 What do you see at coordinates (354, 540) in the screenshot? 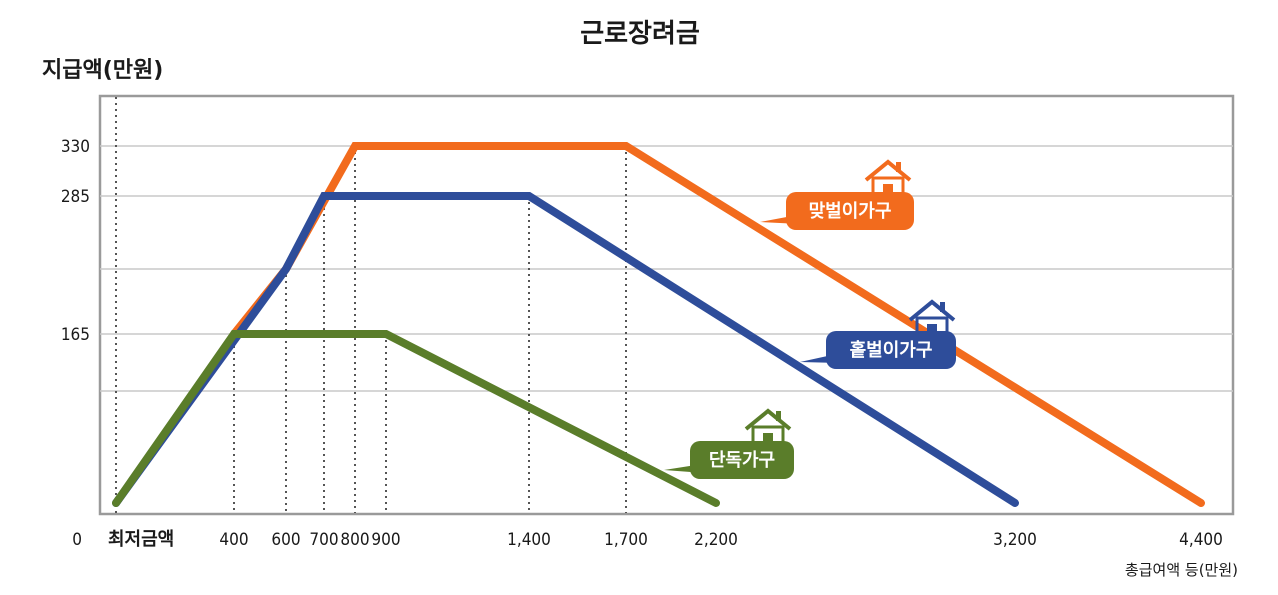
I see `x-tick-label: 800` at bounding box center [354, 540].